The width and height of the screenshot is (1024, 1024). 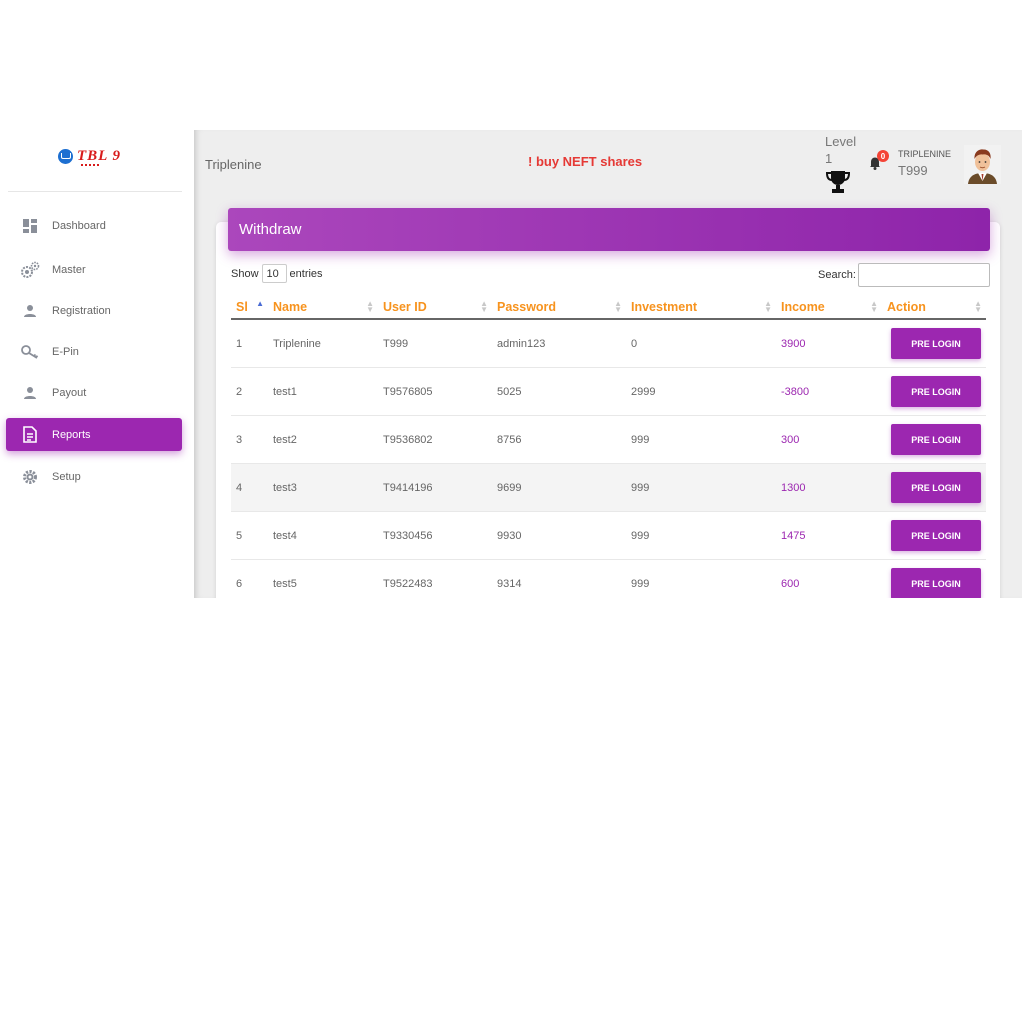 I want to click on cell-name: Triplenine, so click(x=323, y=343).